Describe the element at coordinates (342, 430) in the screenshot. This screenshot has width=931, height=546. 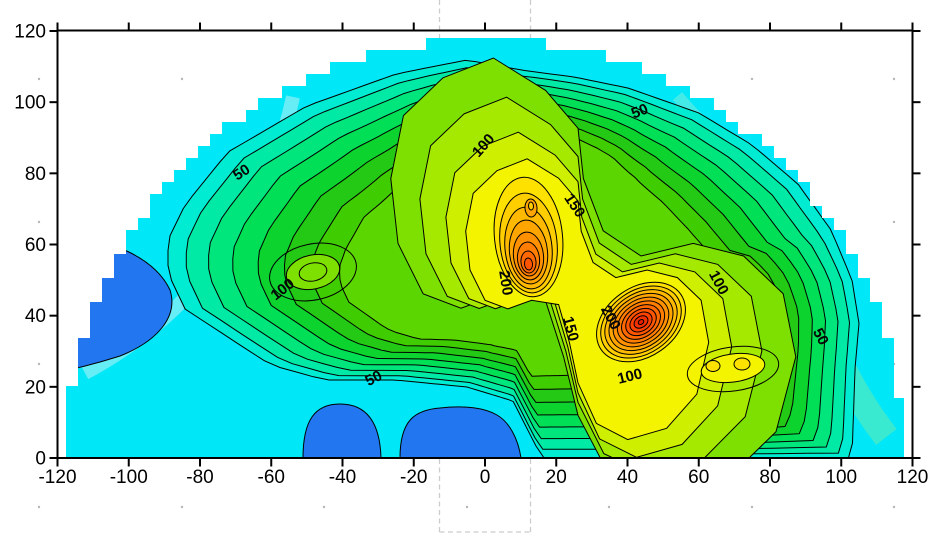
I see `low-blue-bottom-left` at that location.